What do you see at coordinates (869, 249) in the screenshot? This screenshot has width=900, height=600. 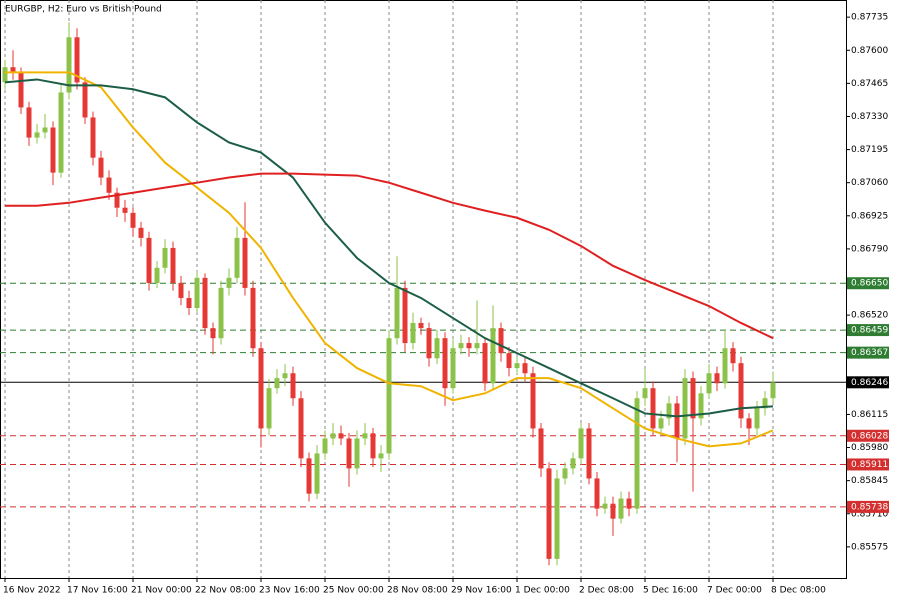 I see `y-tick-label: 0.86790` at bounding box center [869, 249].